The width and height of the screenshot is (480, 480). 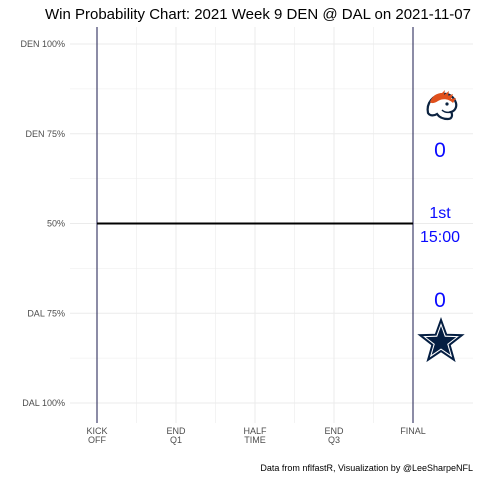 What do you see at coordinates (56, 224) in the screenshot?
I see `y-tick-label: 50%` at bounding box center [56, 224].